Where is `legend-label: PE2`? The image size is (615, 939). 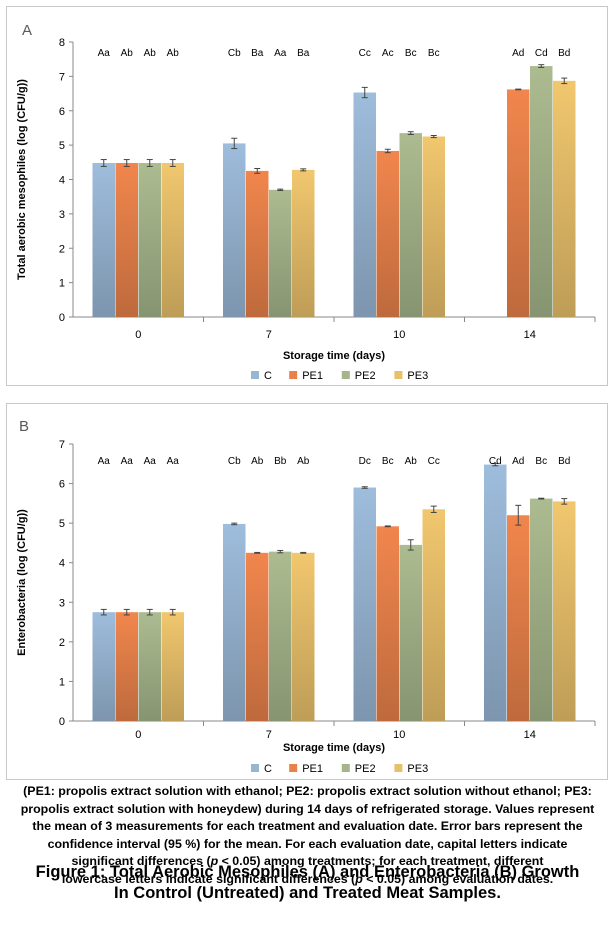 legend-label: PE2 is located at coordinates (365, 769).